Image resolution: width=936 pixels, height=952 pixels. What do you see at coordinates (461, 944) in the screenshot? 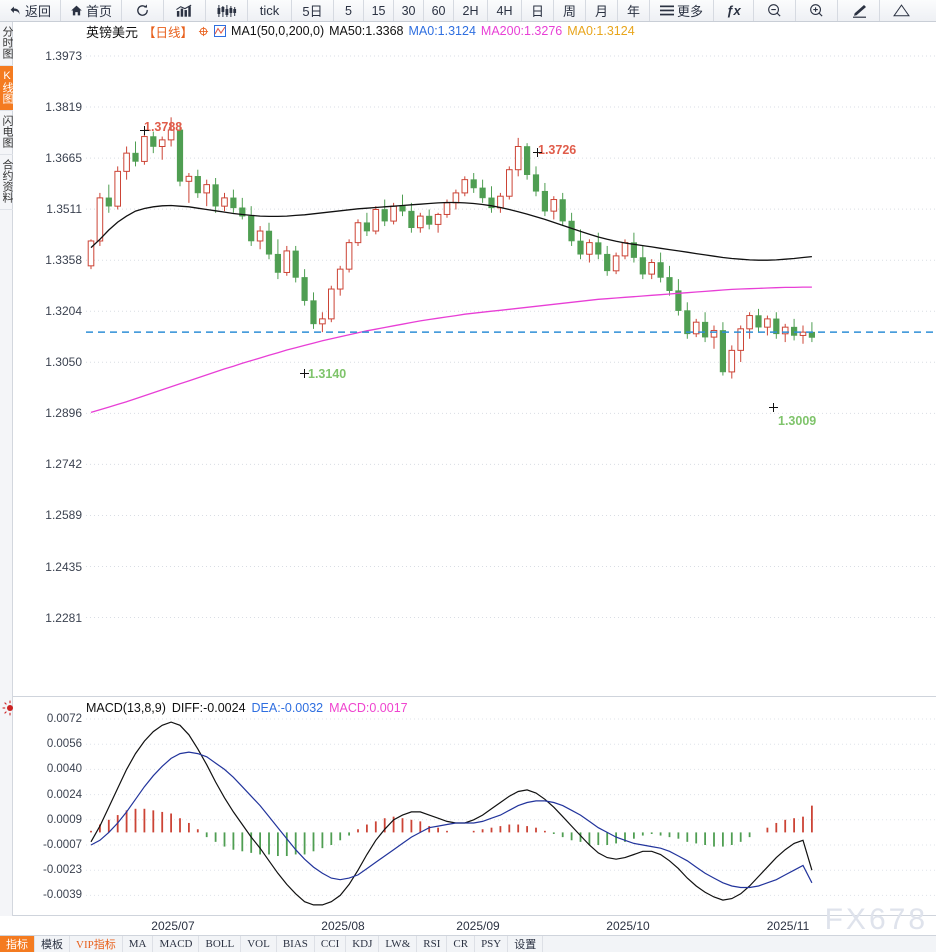
I see `bottom-item-cr: CR` at bounding box center [461, 944].